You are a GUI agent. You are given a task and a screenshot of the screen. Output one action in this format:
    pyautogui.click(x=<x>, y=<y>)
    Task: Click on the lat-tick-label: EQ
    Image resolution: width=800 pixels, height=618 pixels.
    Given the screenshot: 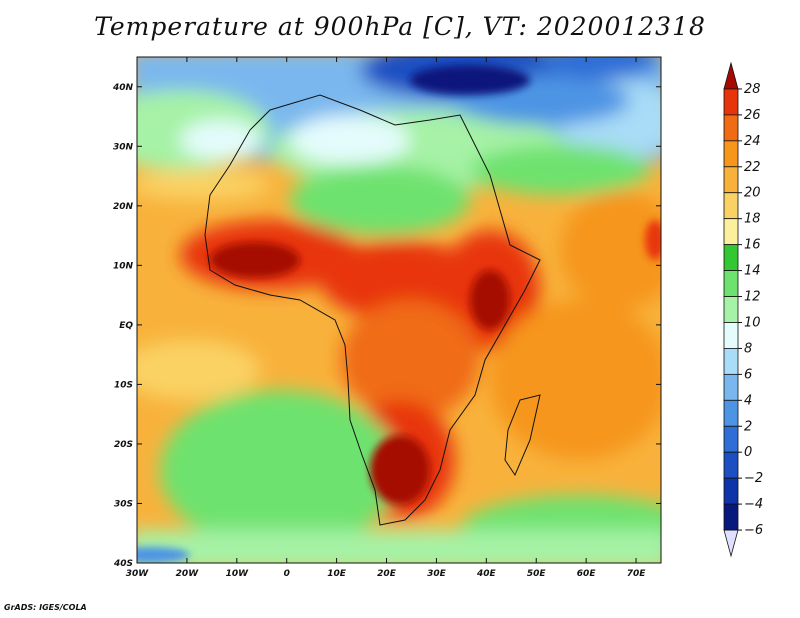 What is the action you would take?
    pyautogui.click(x=126, y=326)
    